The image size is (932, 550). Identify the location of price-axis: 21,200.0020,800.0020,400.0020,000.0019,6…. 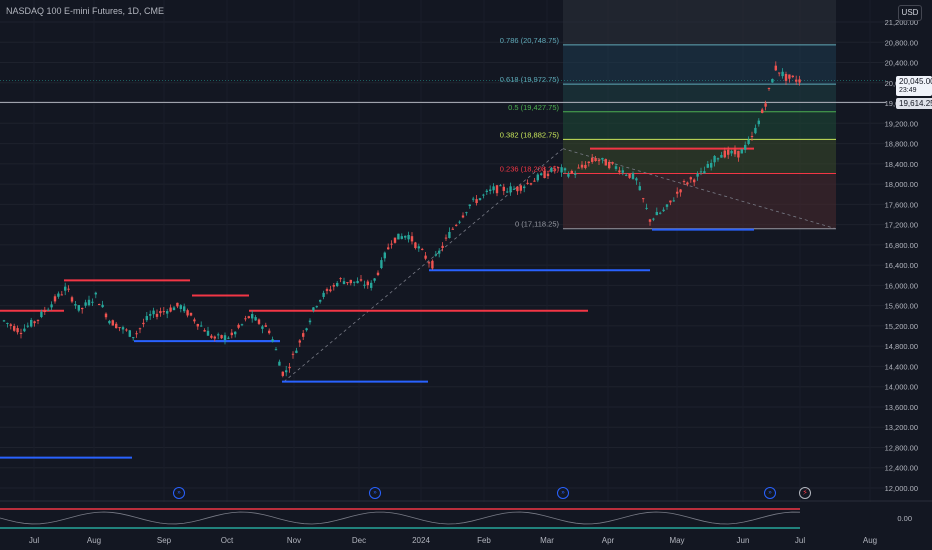
(901, 255).